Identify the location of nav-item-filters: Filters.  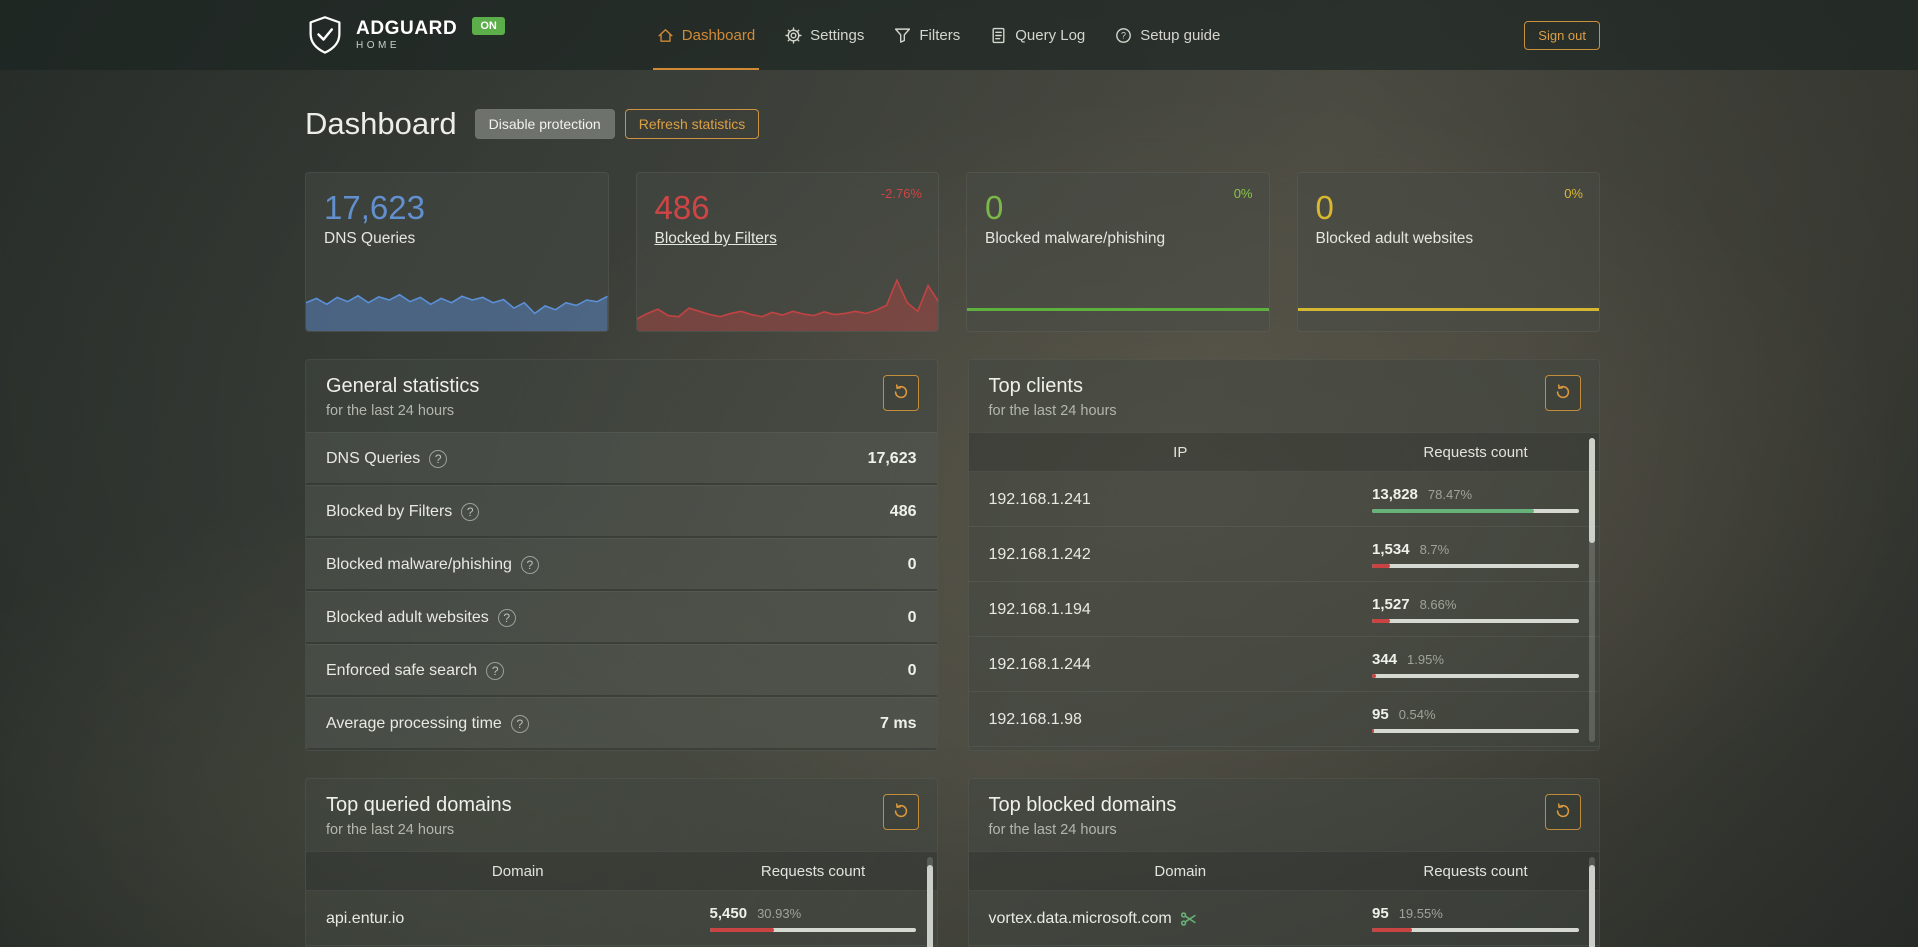
(927, 35).